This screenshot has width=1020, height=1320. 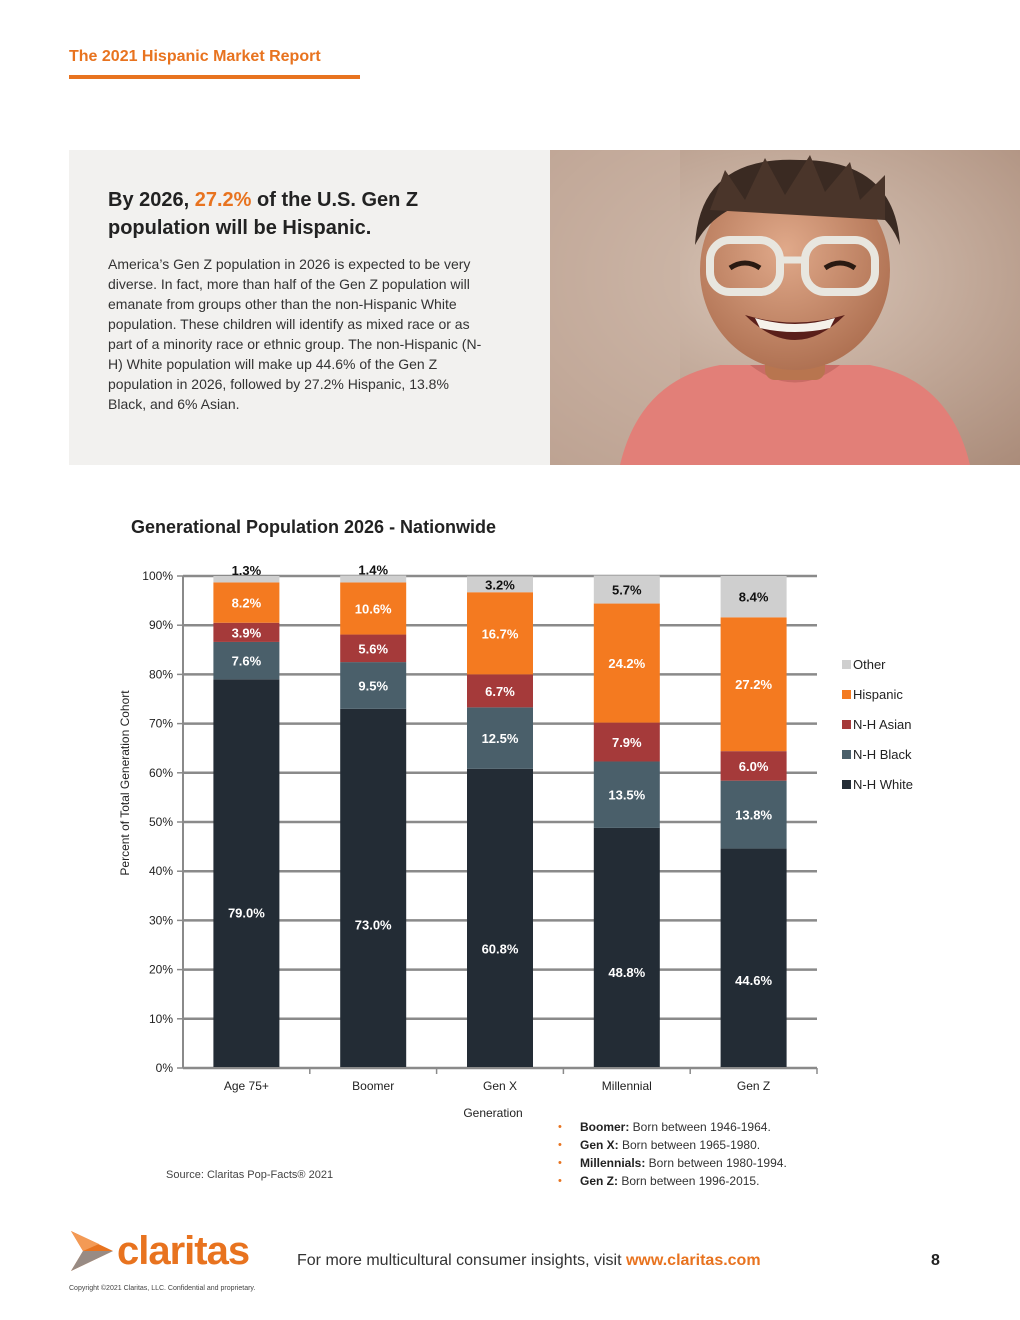 What do you see at coordinates (165, 1068) in the screenshot?
I see `y-tick-label: 0%` at bounding box center [165, 1068].